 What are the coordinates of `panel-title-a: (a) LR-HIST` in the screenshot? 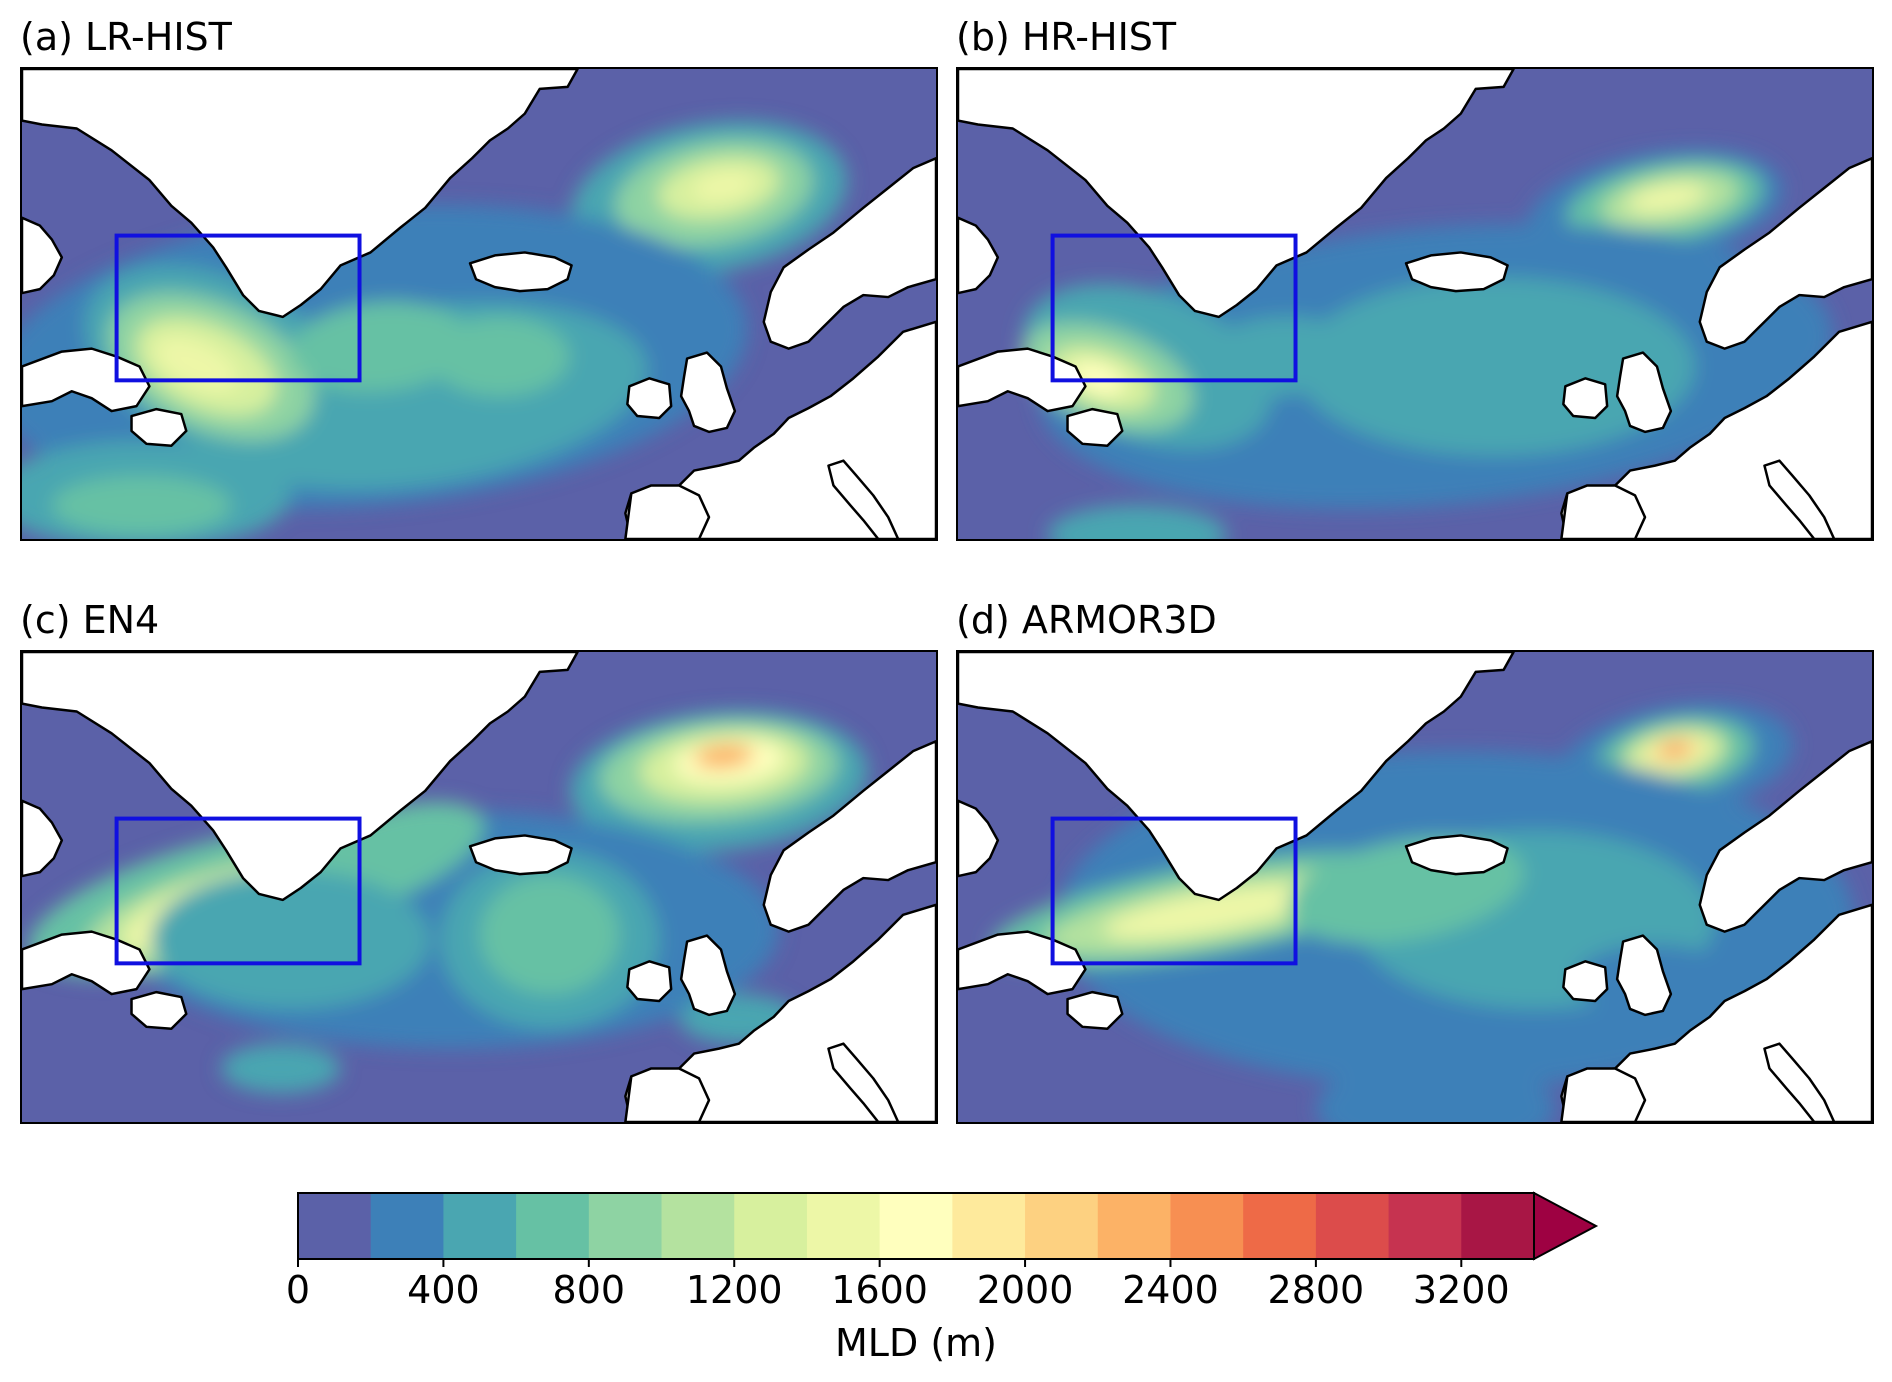 It's located at (126, 37).